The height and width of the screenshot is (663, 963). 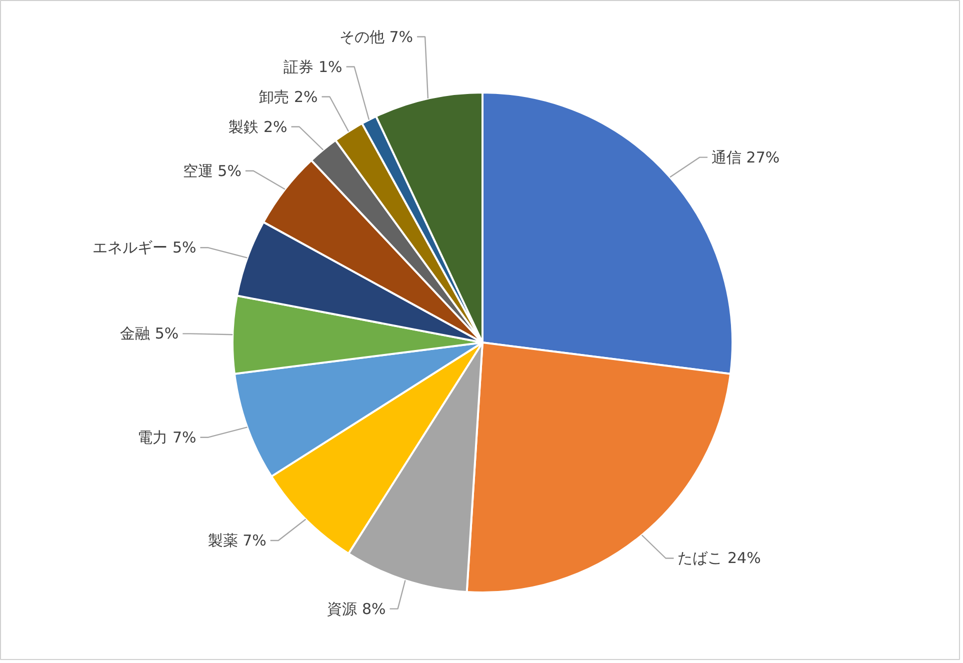 What do you see at coordinates (313, 67) in the screenshot?
I see `slice-label: 証券 1%` at bounding box center [313, 67].